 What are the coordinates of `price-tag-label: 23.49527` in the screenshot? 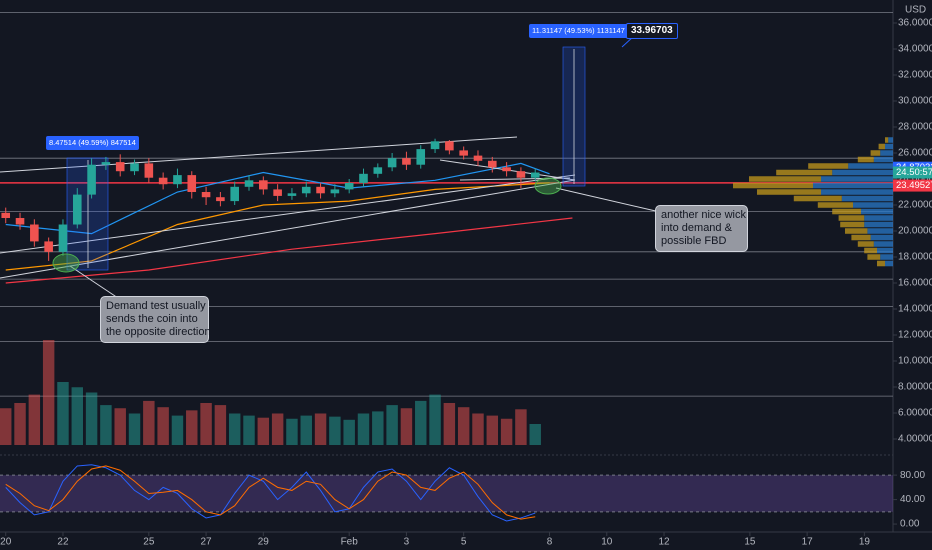 It's located at (914, 185).